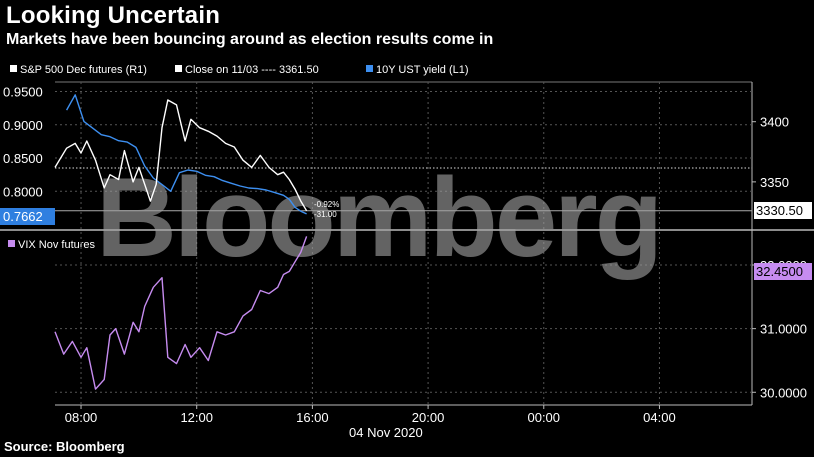 The height and width of the screenshot is (457, 814). I want to click on legend-swatch-yield, so click(369, 68).